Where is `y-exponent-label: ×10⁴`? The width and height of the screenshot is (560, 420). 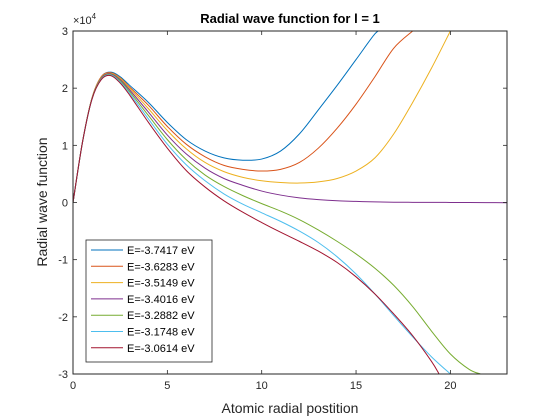
y-exponent-label: ×10⁴ is located at coordinates (85, 19).